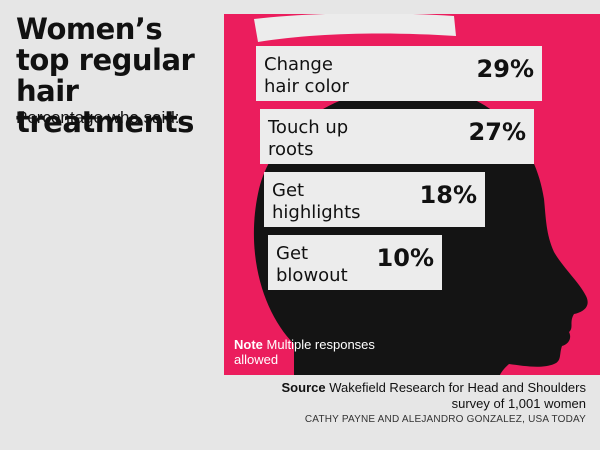  I want to click on headband, so click(355, 28).